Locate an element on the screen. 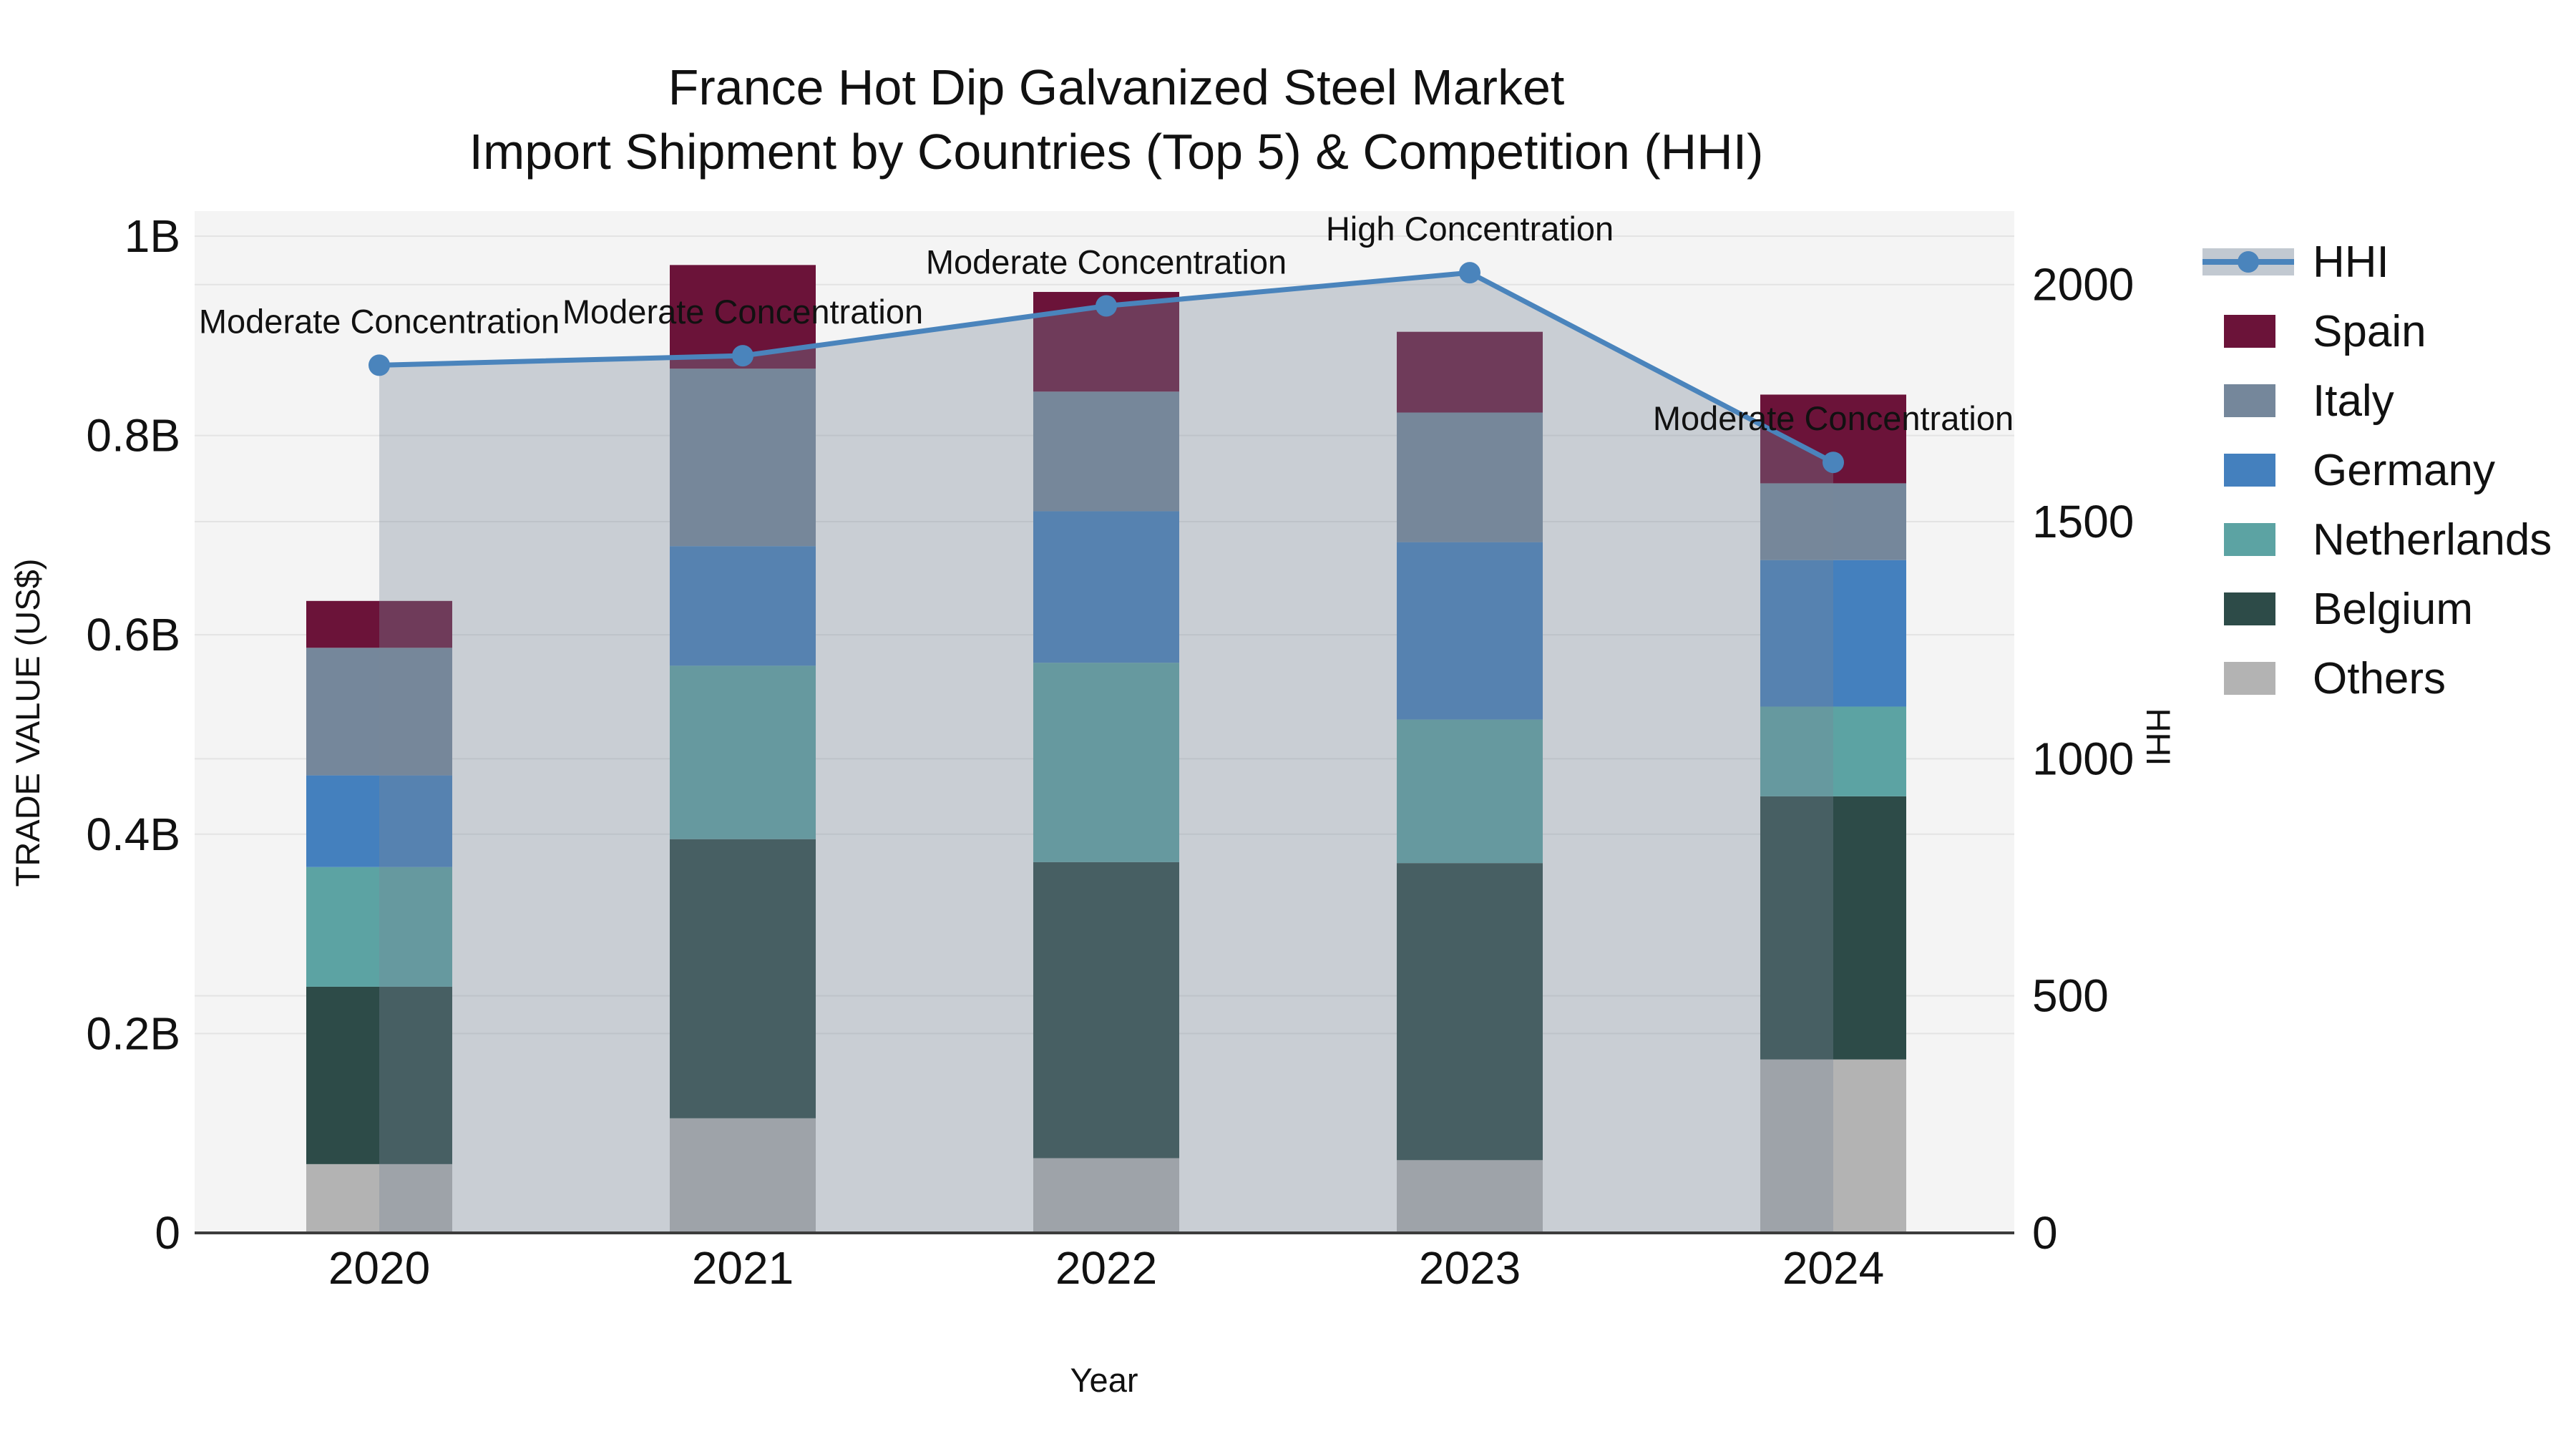  hhi-marker-2020 is located at coordinates (379, 365).